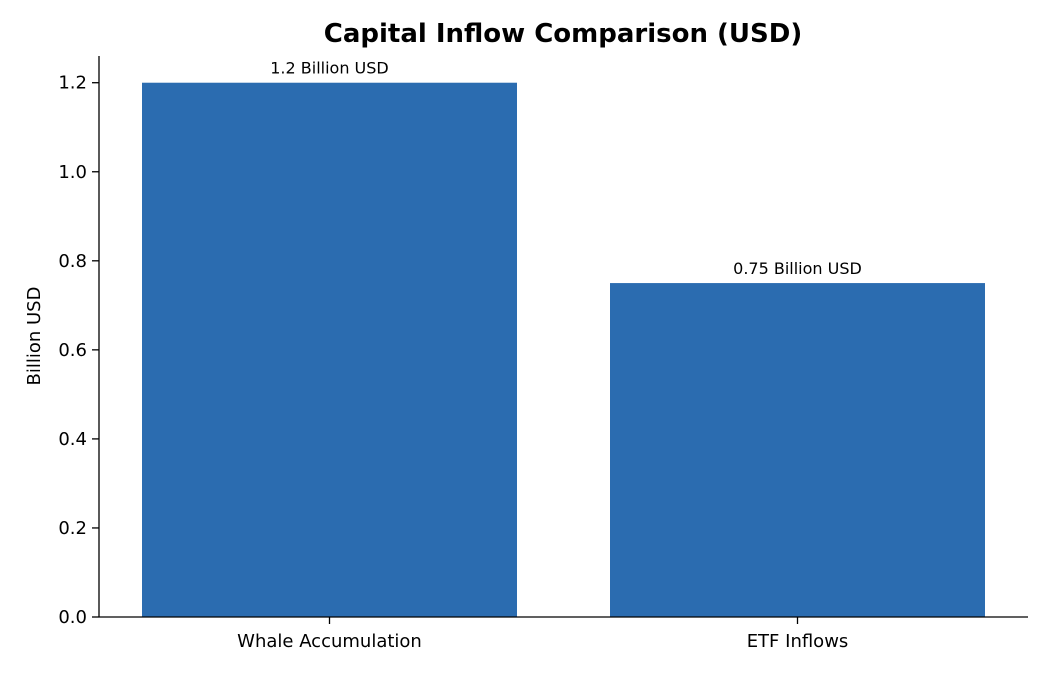  Describe the element at coordinates (72, 617) in the screenshot. I see `y-tick-label-1: 0.0` at that location.